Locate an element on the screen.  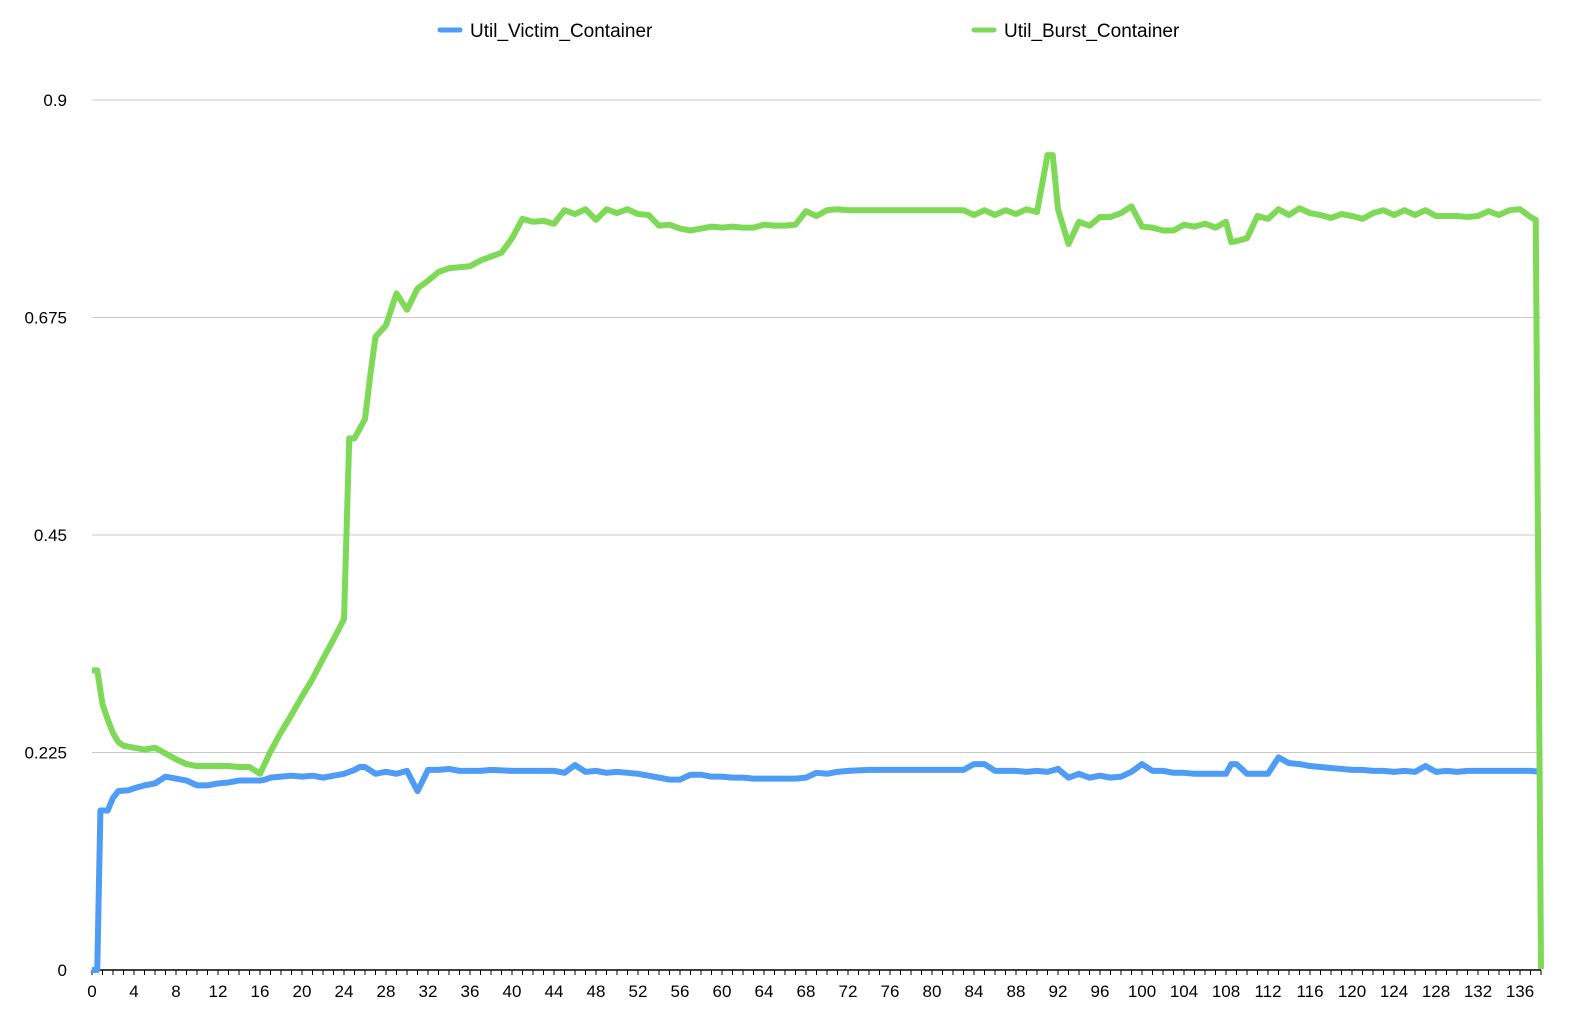
x-tick-label: 8 is located at coordinates (175, 991).